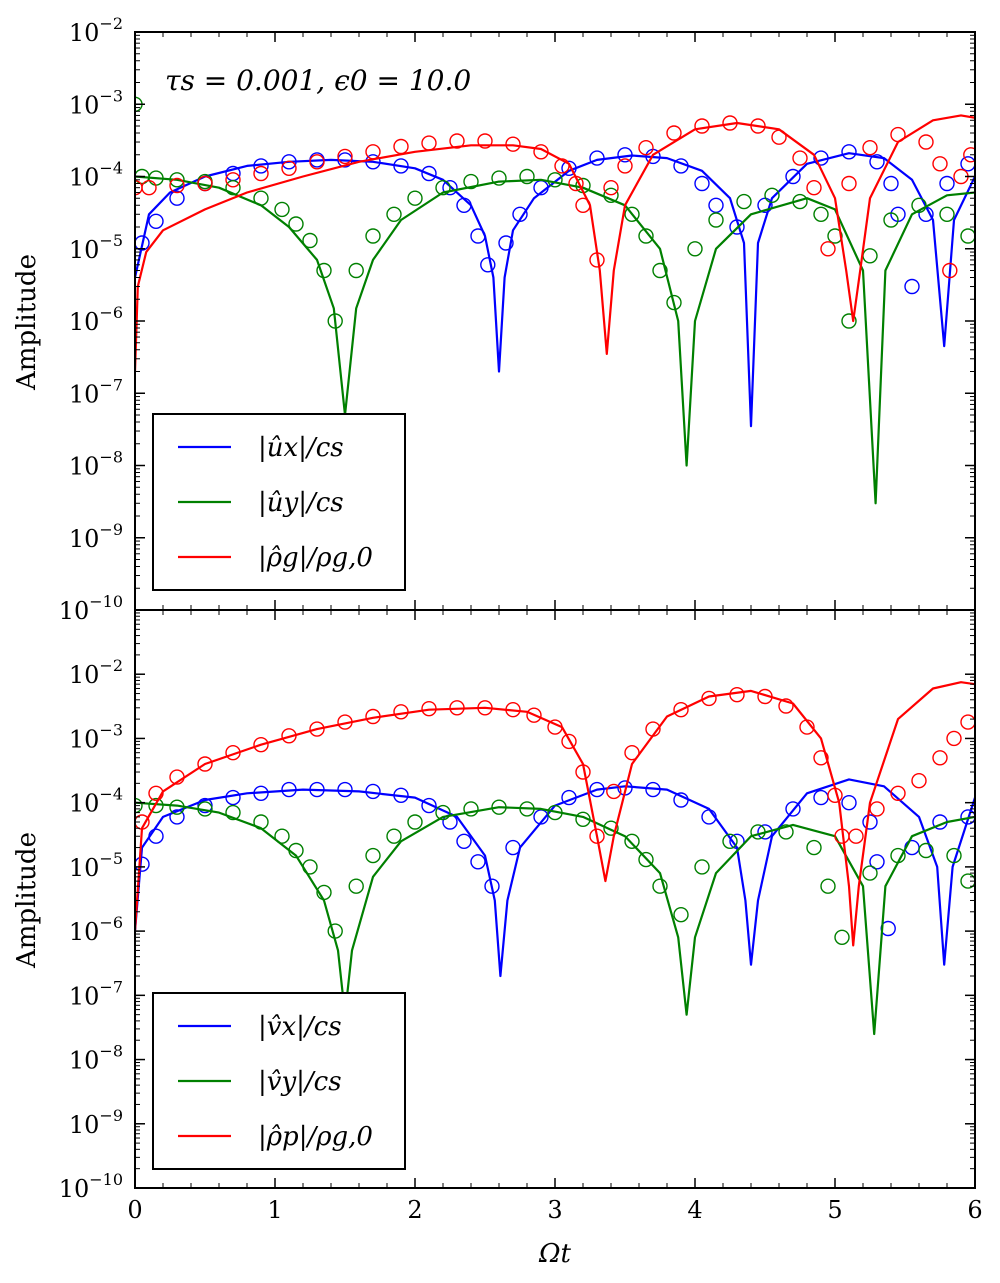 This screenshot has width=1000, height=1283. I want to click on bottom-ytick-label: 10⁻⁹, so click(96, 1122).